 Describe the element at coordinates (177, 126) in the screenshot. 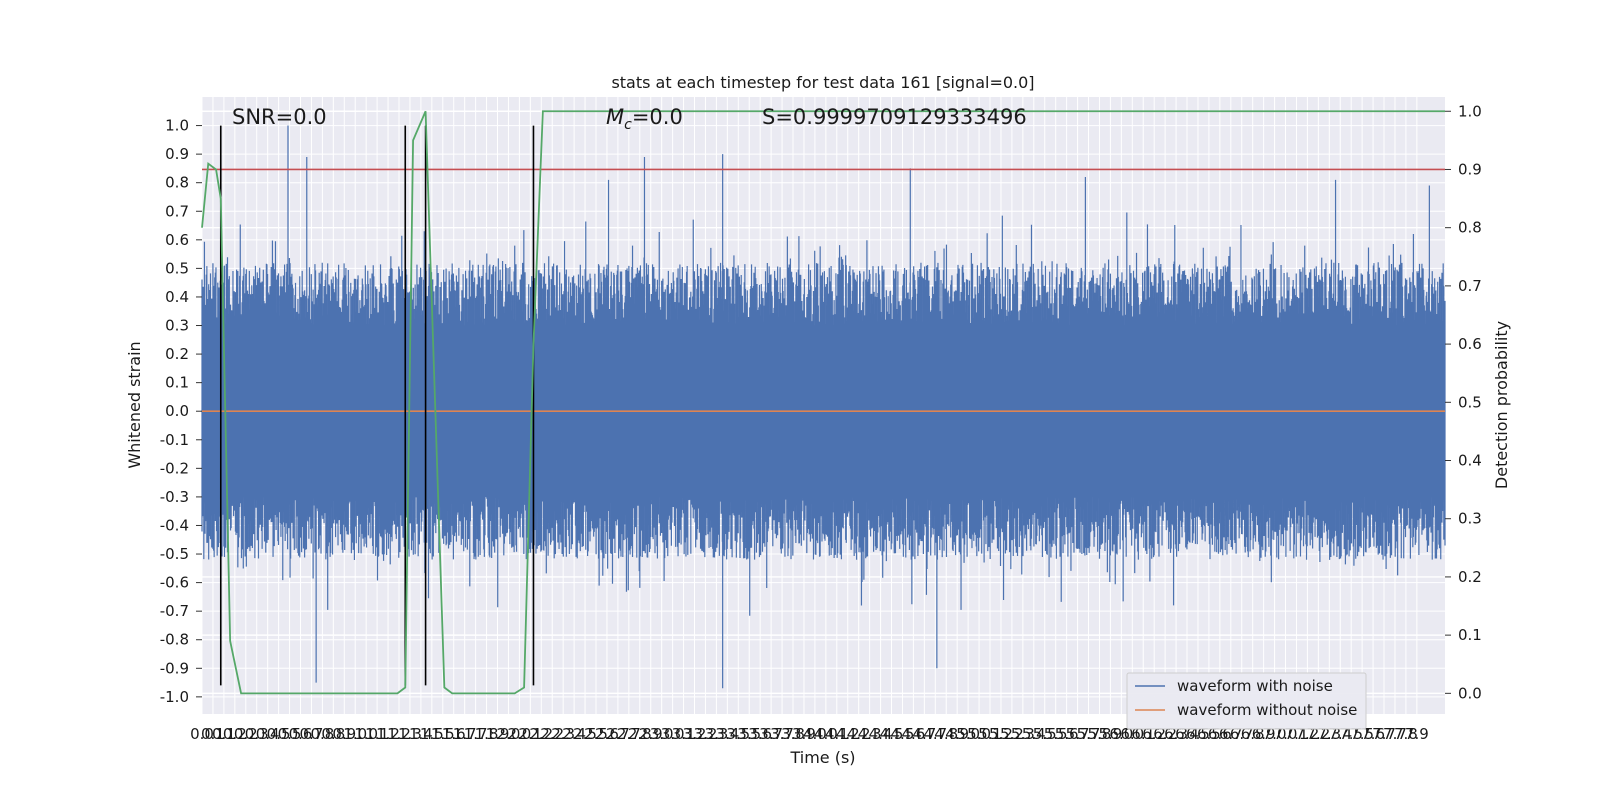

I see `y-left-tick-label: 1.0` at that location.